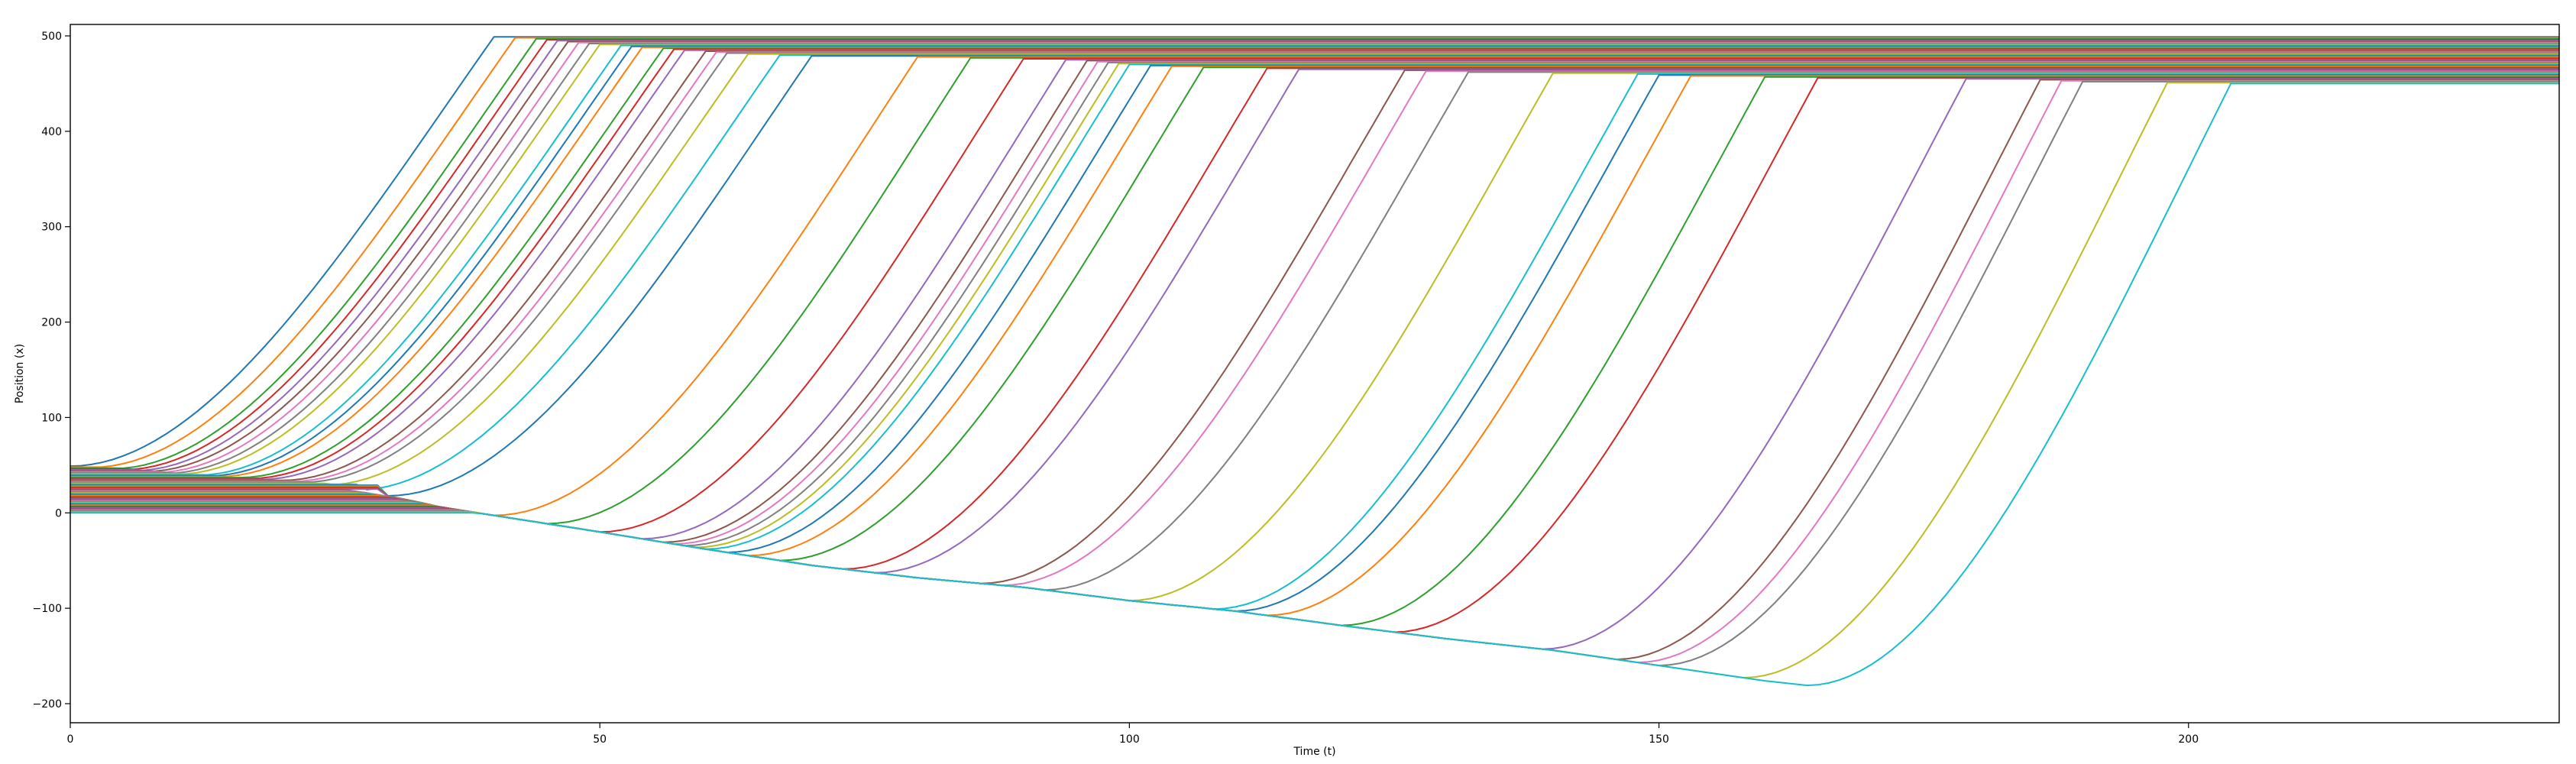 The image size is (2576, 764). What do you see at coordinates (1659, 739) in the screenshot?
I see `x-tick-label: 150` at bounding box center [1659, 739].